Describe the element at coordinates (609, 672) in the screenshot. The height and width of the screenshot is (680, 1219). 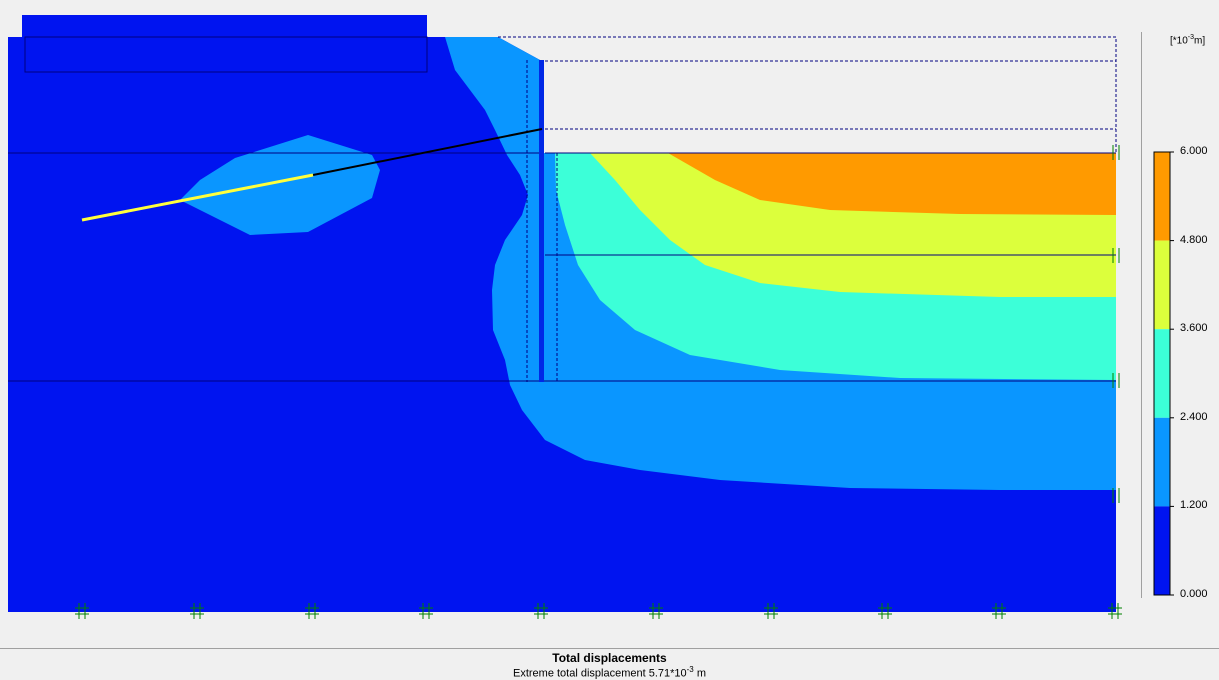
I see `extreme-displacement-text: Extreme total displacement 5.71*10-3 m` at that location.